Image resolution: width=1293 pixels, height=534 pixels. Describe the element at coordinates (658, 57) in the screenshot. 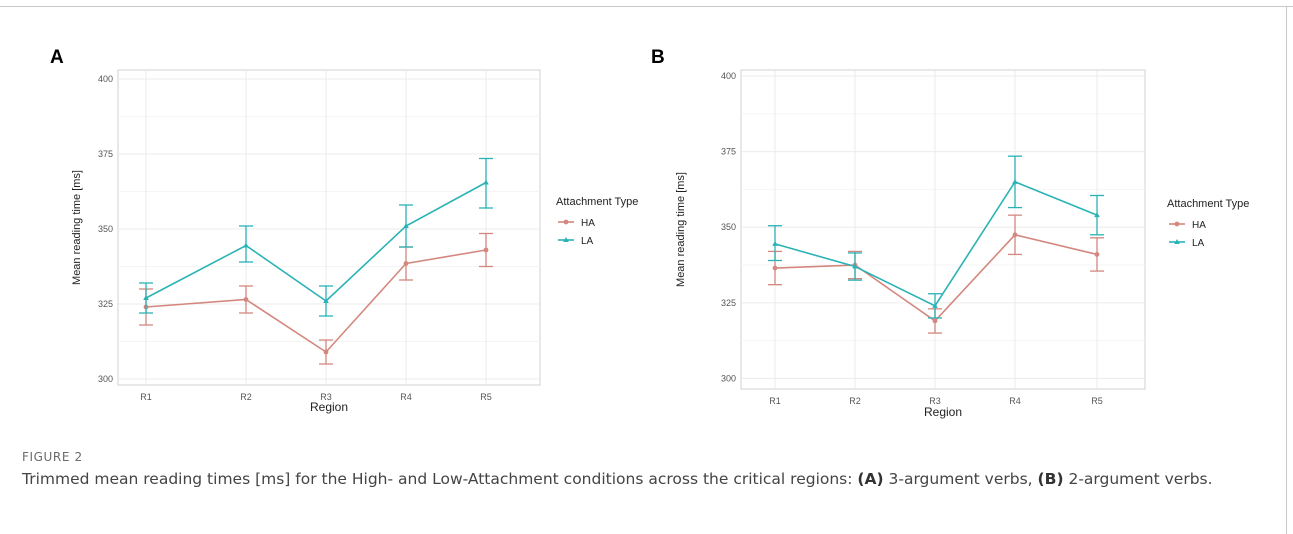

I see `panel-label-b: B` at that location.